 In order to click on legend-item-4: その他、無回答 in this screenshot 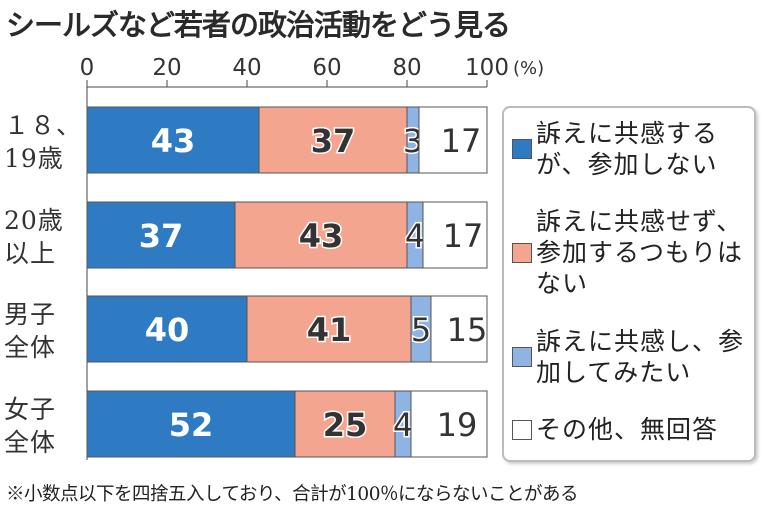, I will do `click(630, 429)`.